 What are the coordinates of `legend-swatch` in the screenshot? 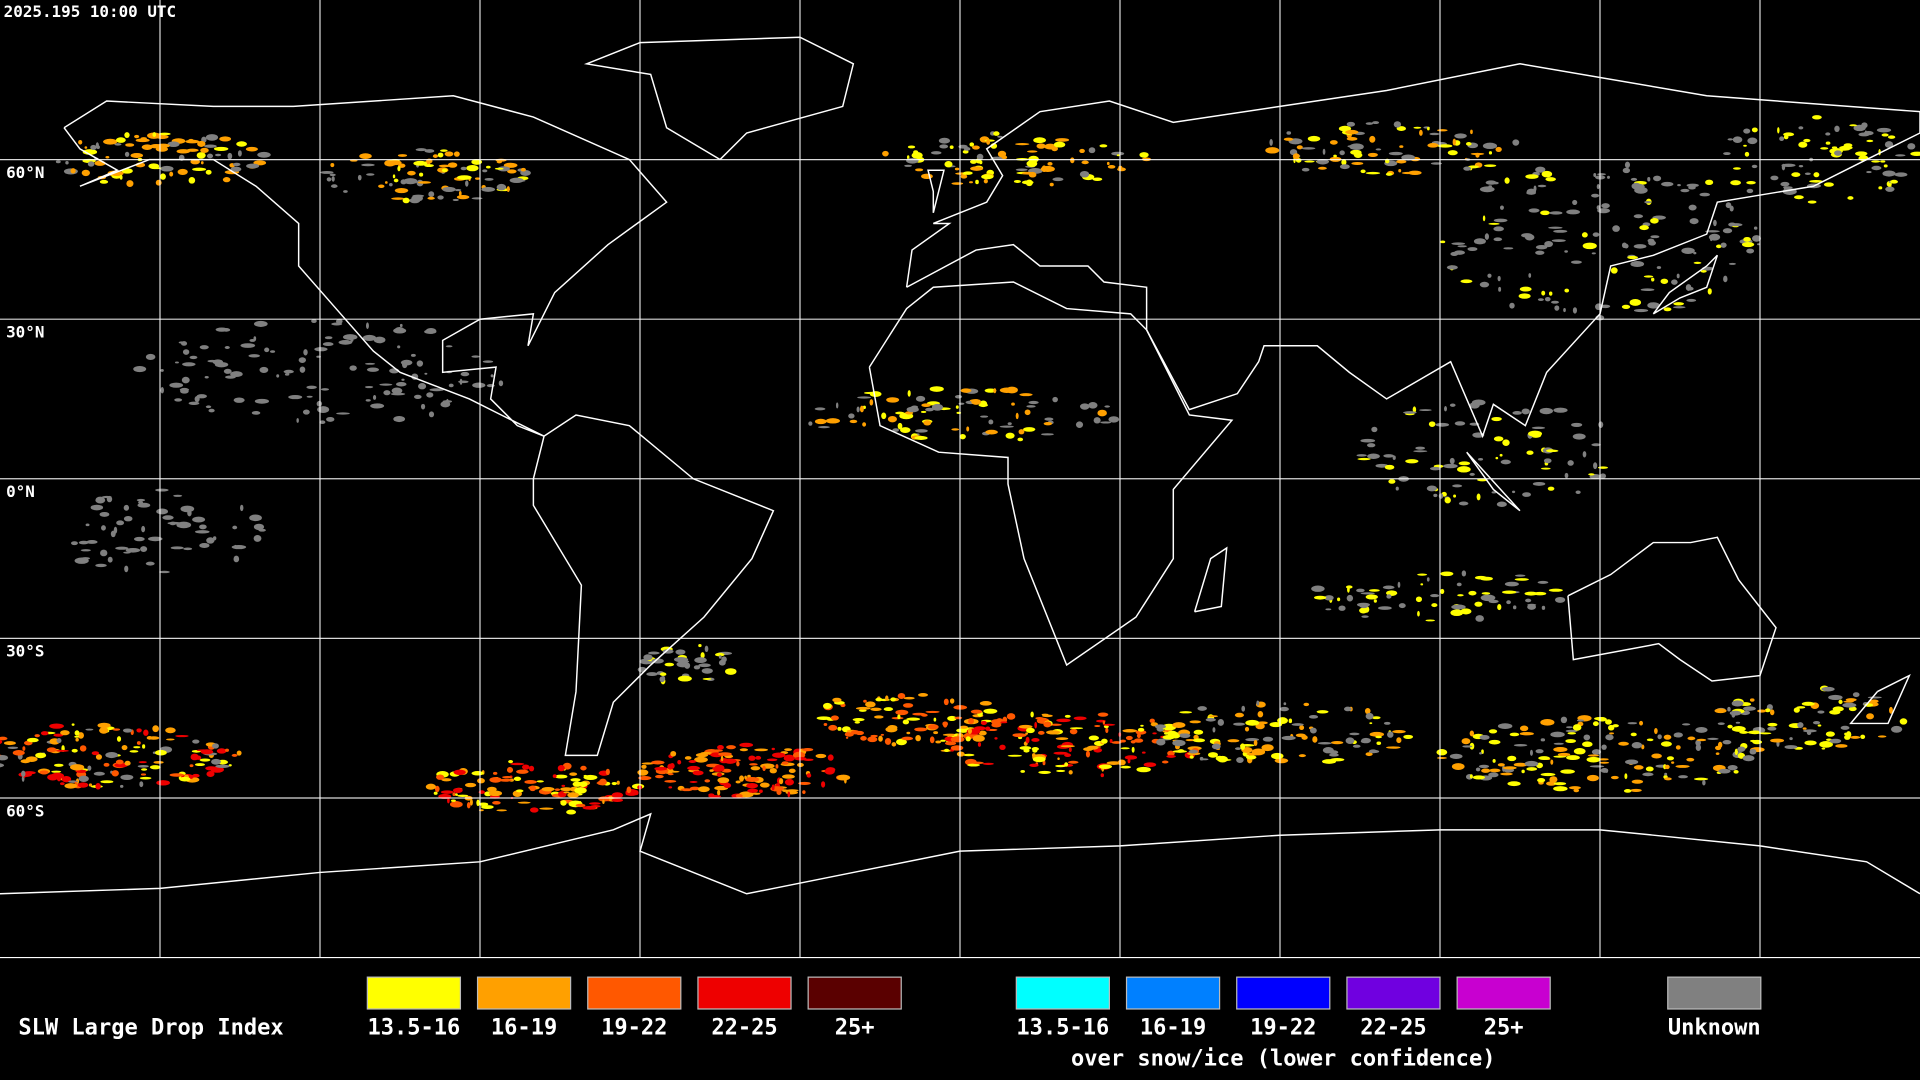 It's located at (1714, 993).